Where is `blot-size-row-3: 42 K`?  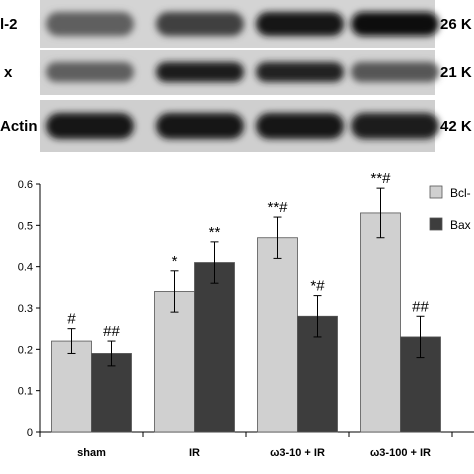 blot-size-row-3: 42 K is located at coordinates (456, 126).